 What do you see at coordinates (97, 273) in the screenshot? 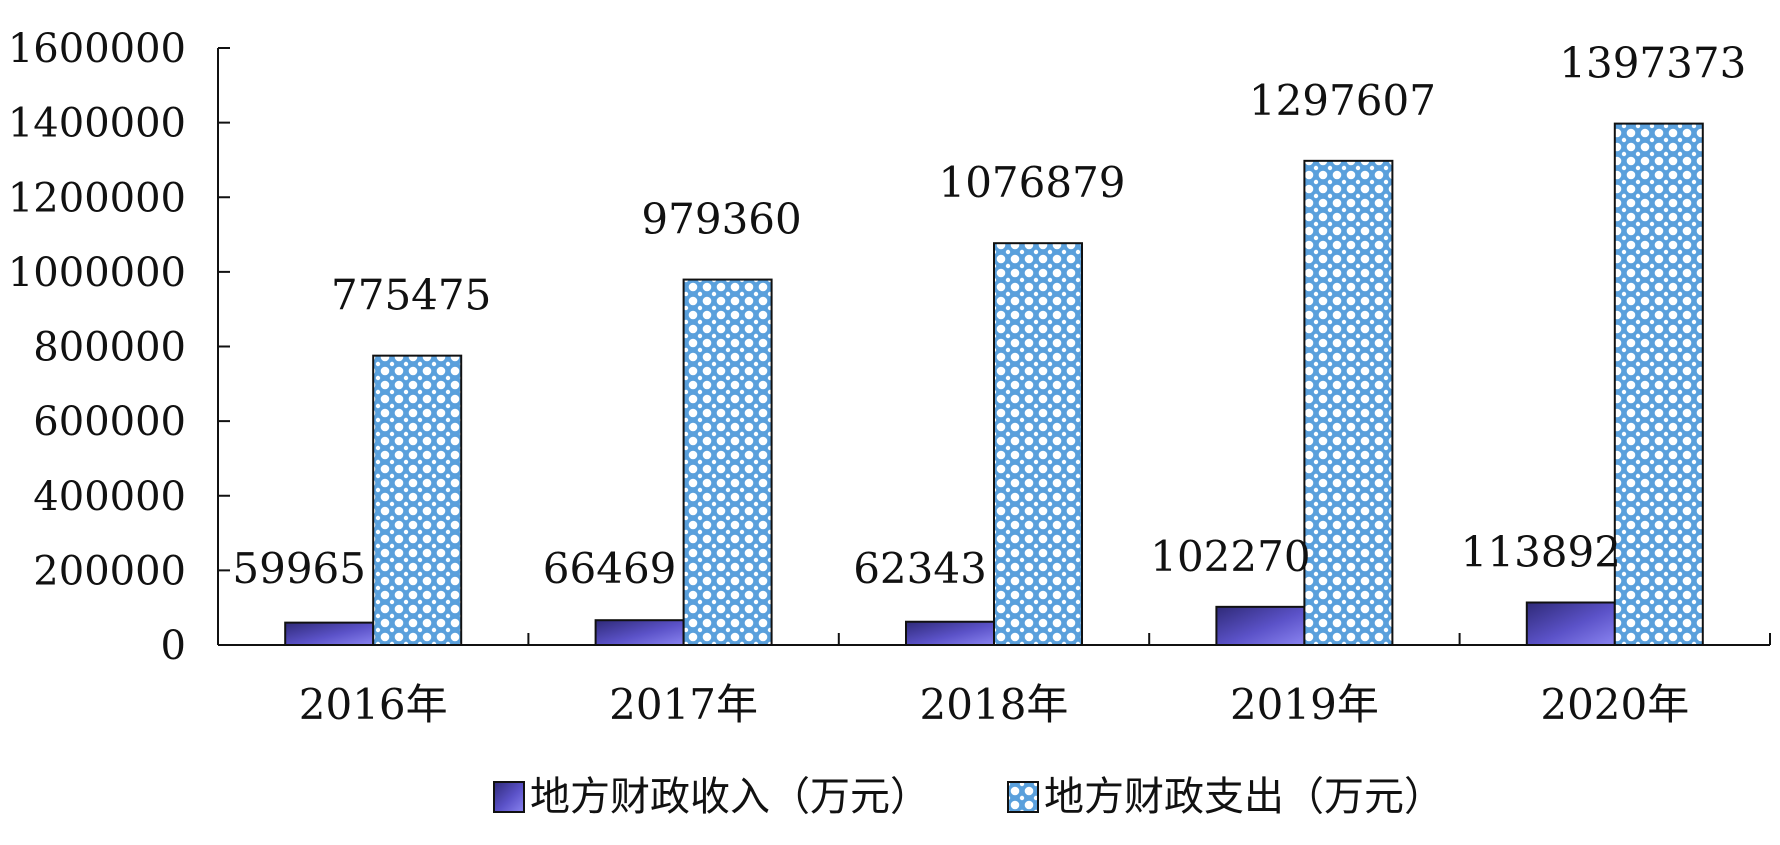
I see `y-tick-label: 1000000` at bounding box center [97, 273].